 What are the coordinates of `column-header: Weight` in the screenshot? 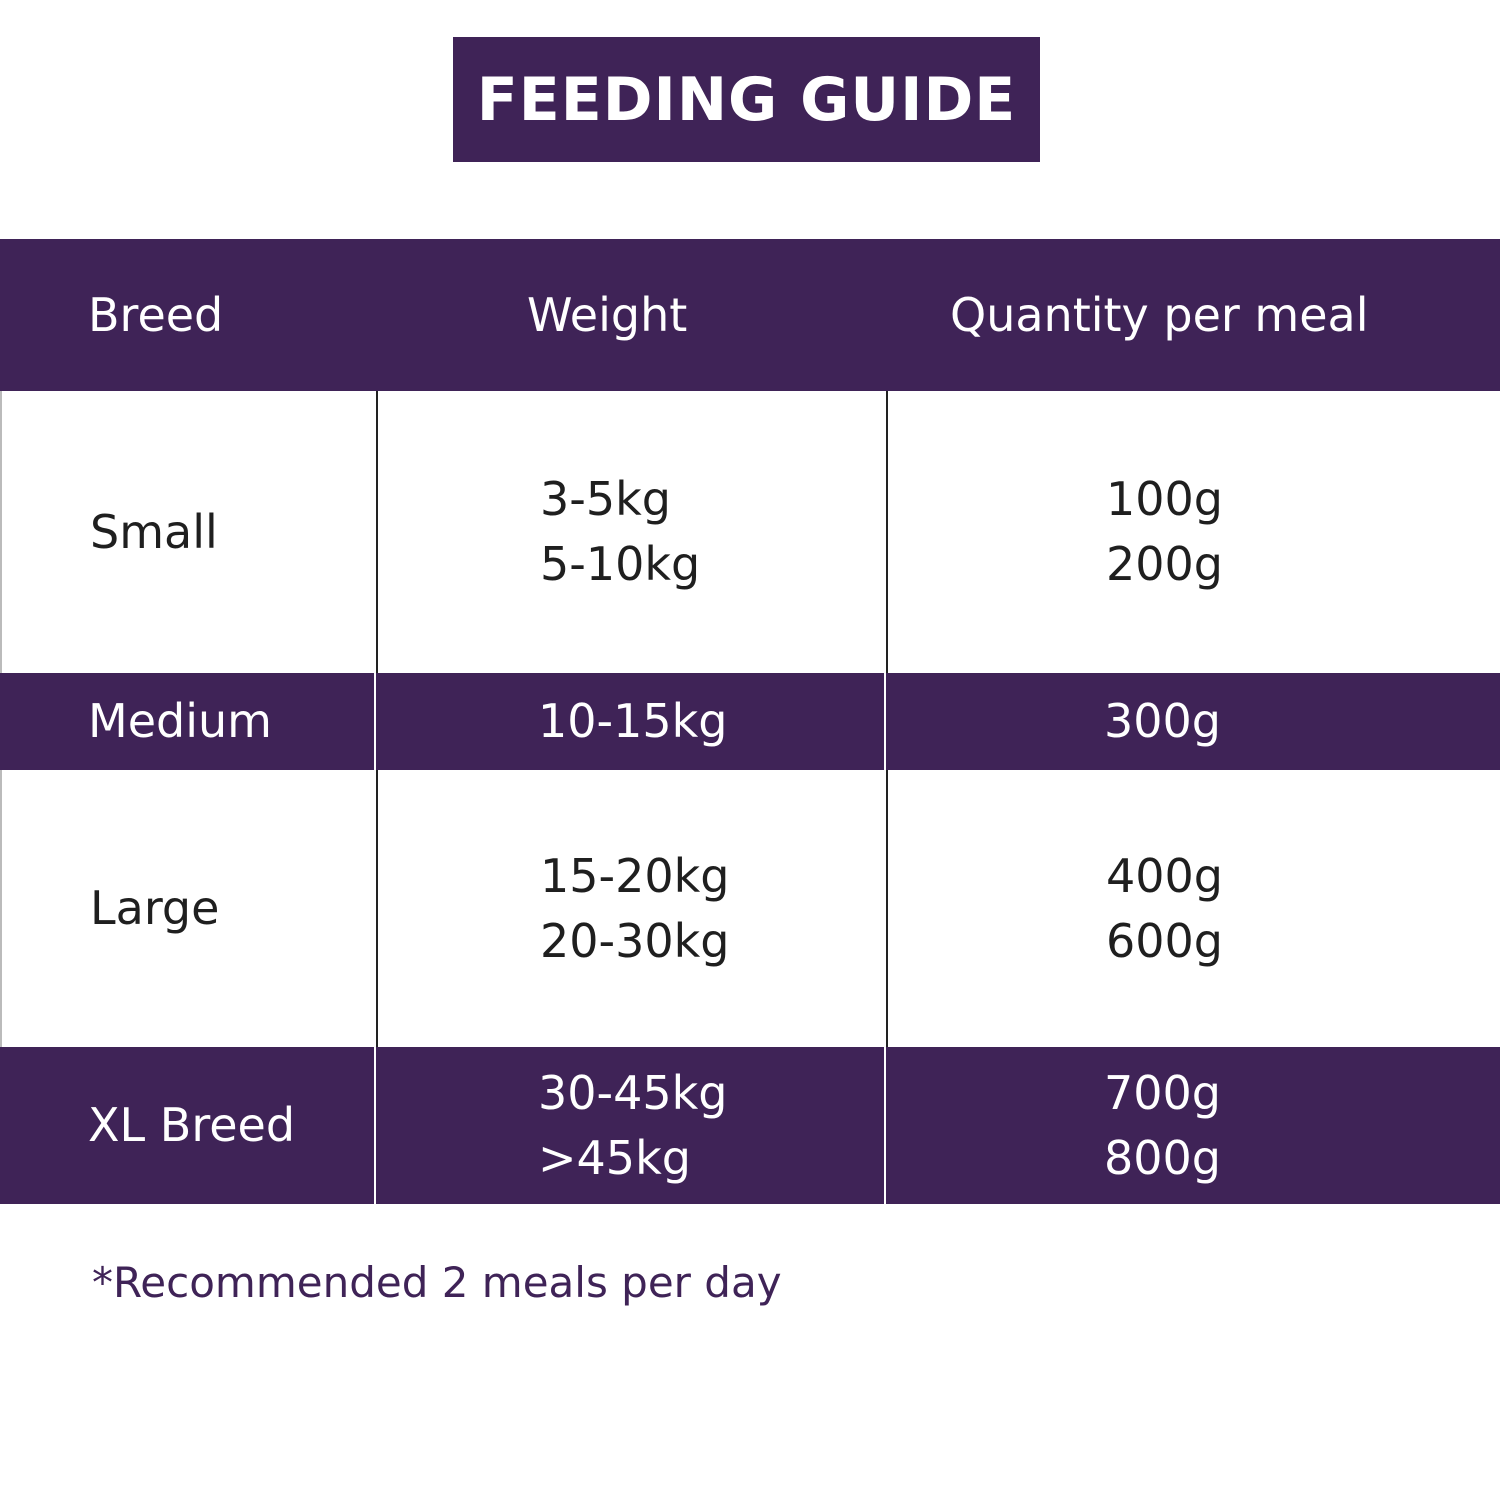 It's located at (607, 314).